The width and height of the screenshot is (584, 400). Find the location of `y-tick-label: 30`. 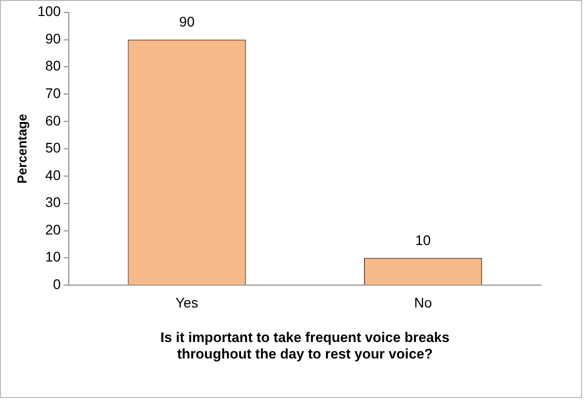

y-tick-label: 30 is located at coordinates (53, 202).